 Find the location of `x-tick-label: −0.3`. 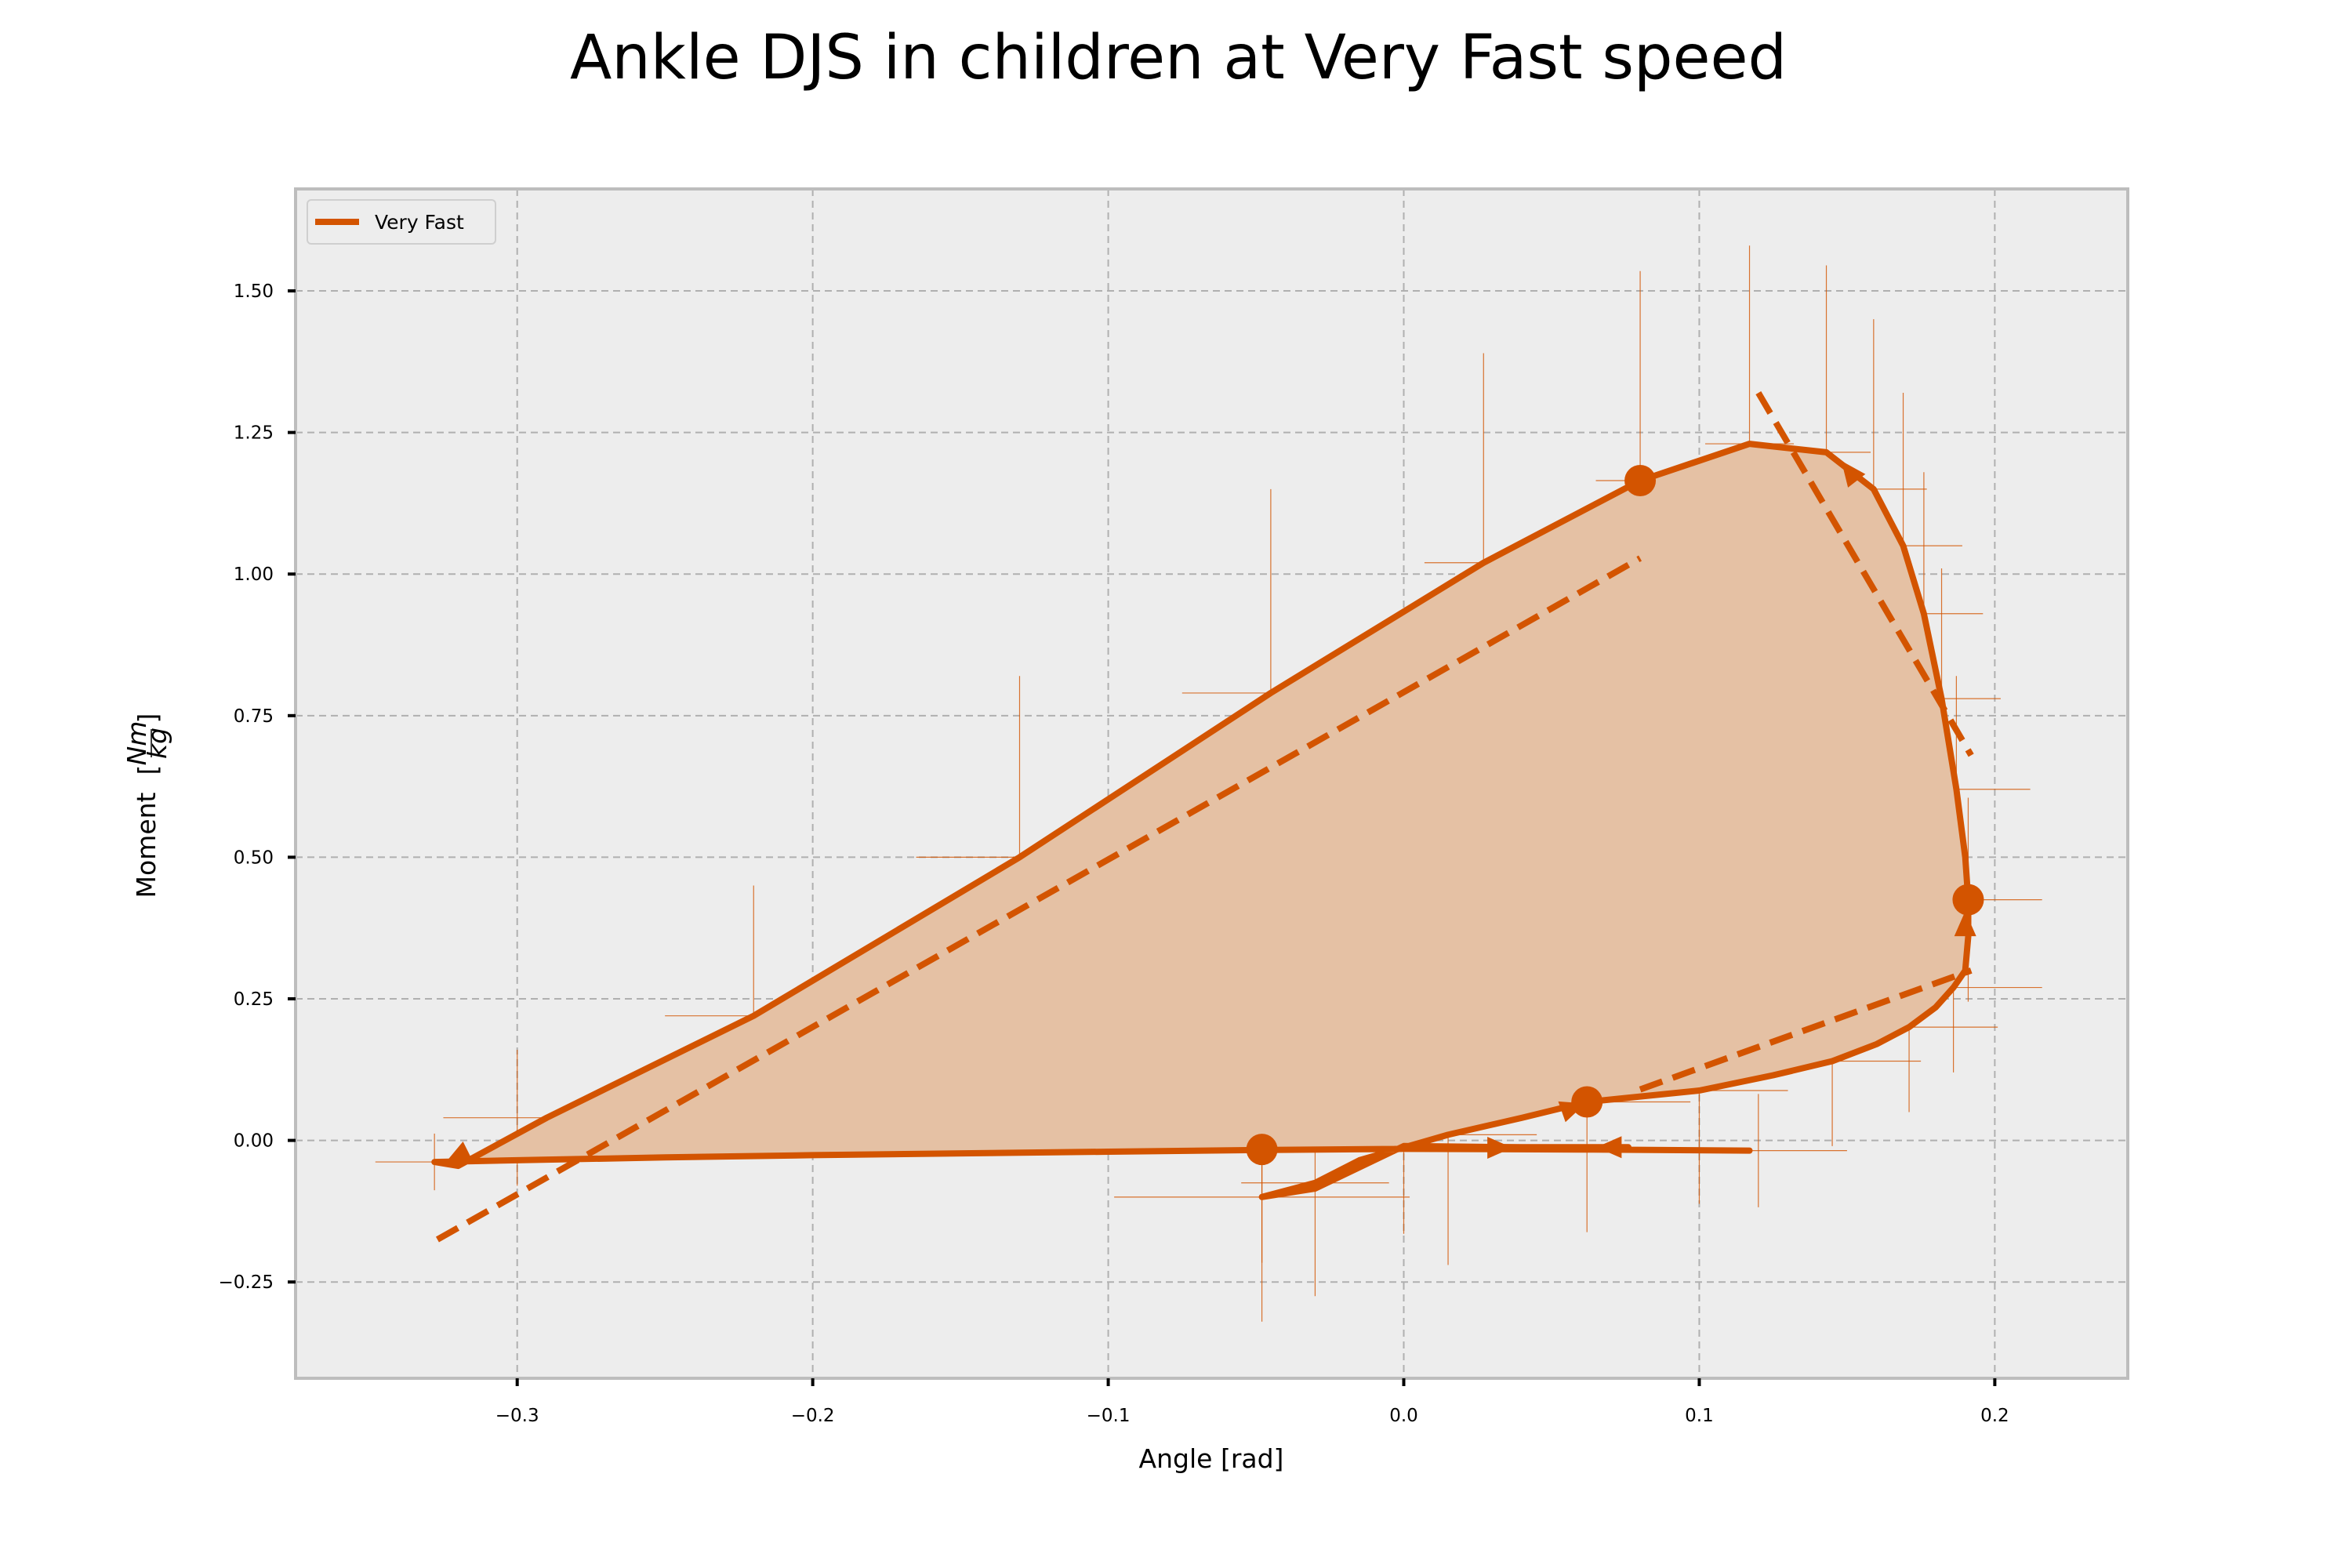

x-tick-label: −0.3 is located at coordinates (517, 1416).